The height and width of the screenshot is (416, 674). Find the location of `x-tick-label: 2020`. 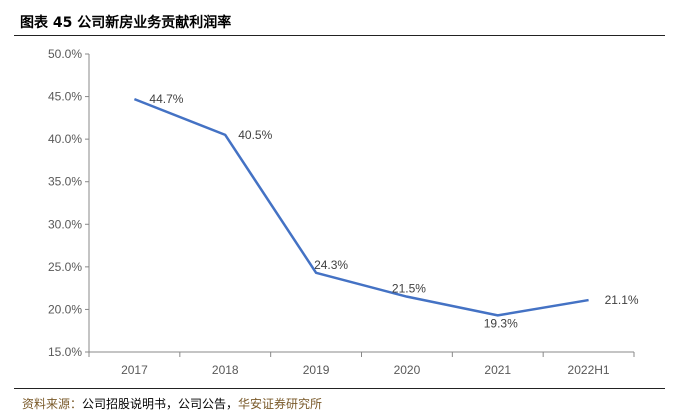

x-tick-label: 2020 is located at coordinates (407, 370).